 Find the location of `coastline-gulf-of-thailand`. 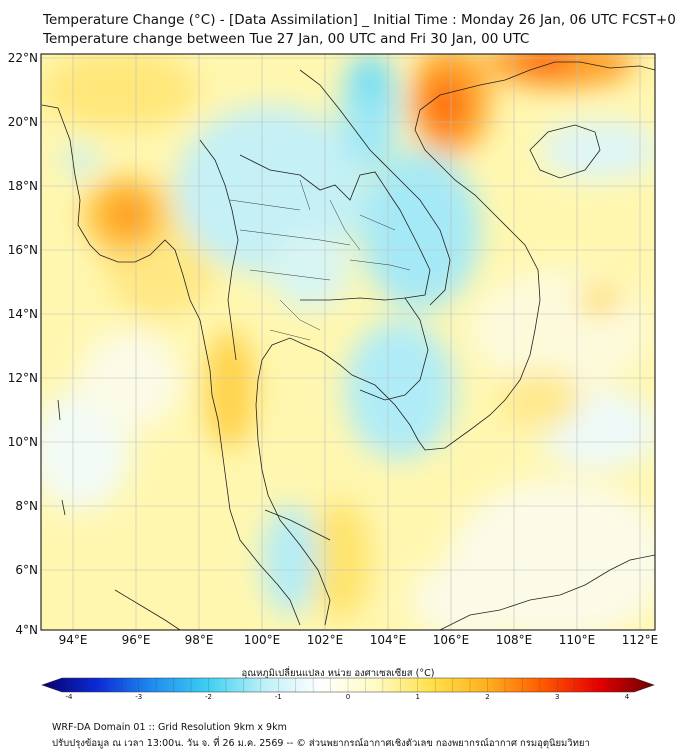

coastline-gulf-of-thailand is located at coordinates (388, 412).